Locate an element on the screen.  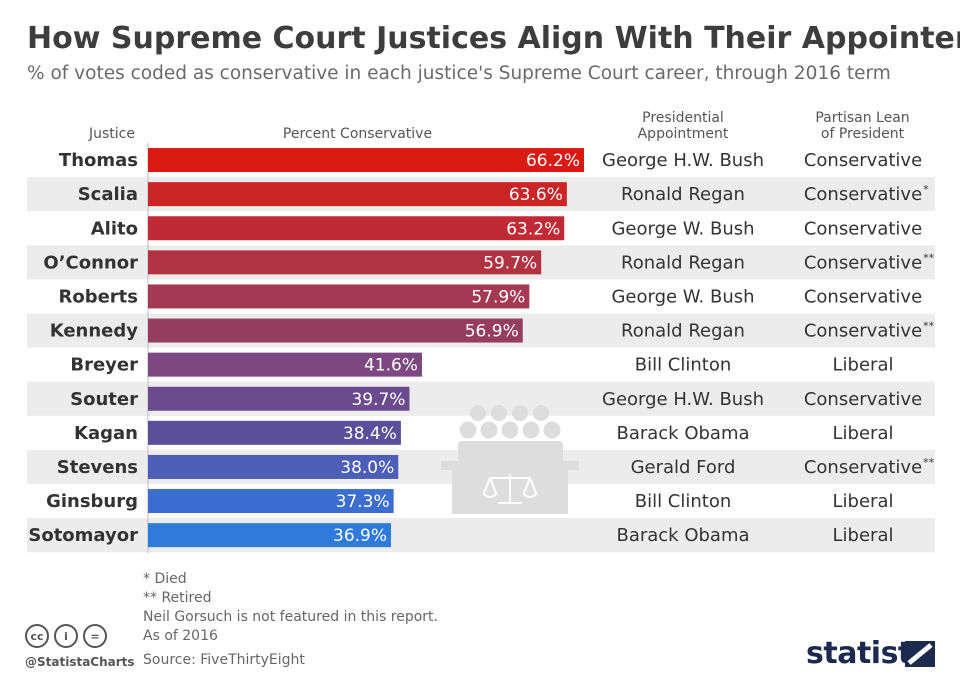
bar-value-label: 57.9% is located at coordinates (498, 297).